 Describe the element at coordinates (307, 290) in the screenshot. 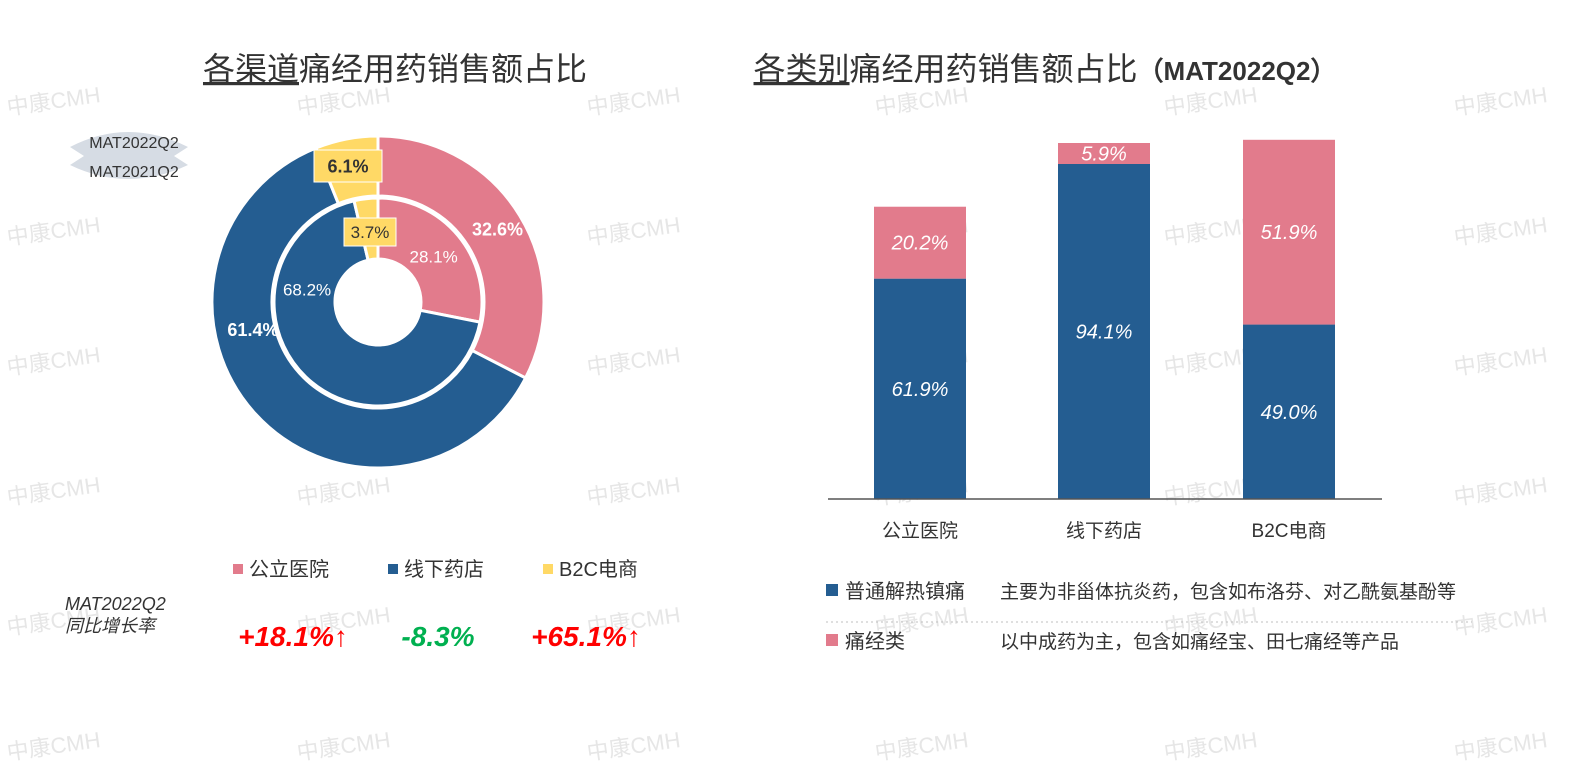

I see `donut-label-inner-2: 68.2%` at that location.